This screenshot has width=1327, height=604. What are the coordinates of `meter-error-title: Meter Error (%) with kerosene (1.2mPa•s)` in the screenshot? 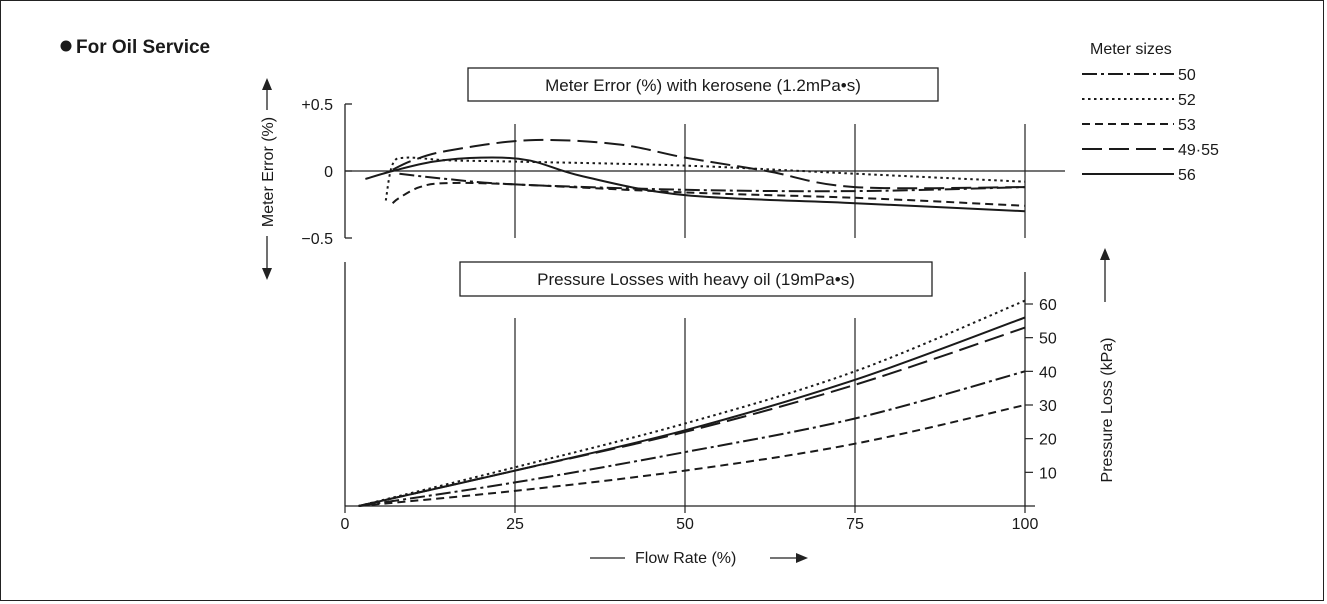 It's located at (703, 85).